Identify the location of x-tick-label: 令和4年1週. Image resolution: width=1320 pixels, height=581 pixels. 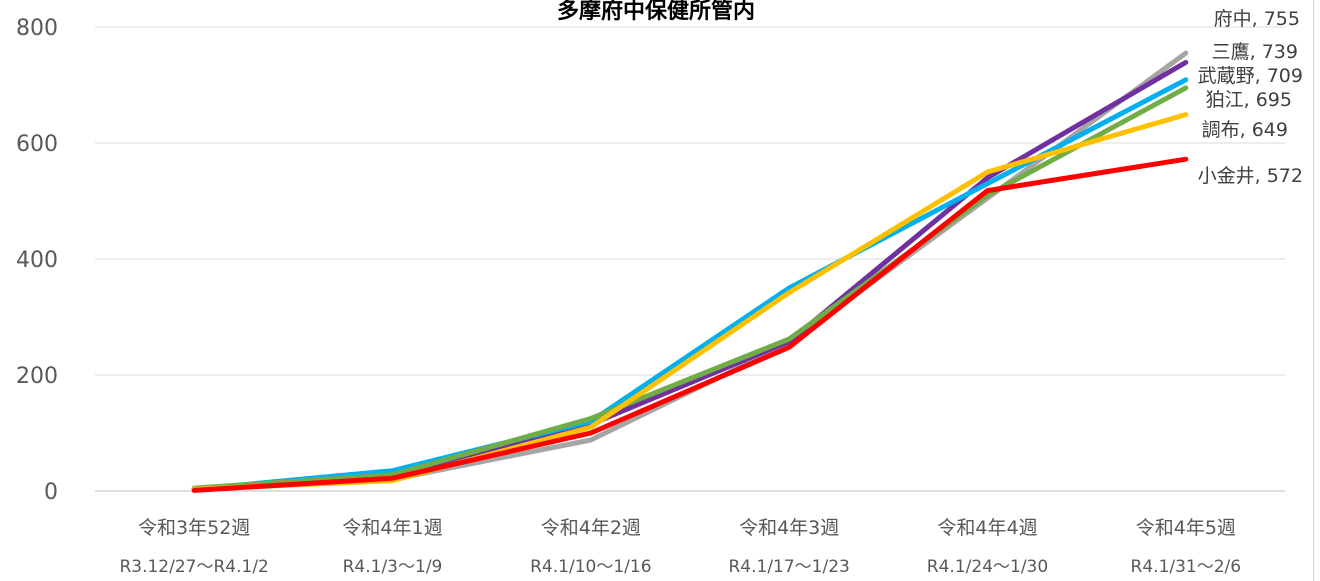
(392, 528).